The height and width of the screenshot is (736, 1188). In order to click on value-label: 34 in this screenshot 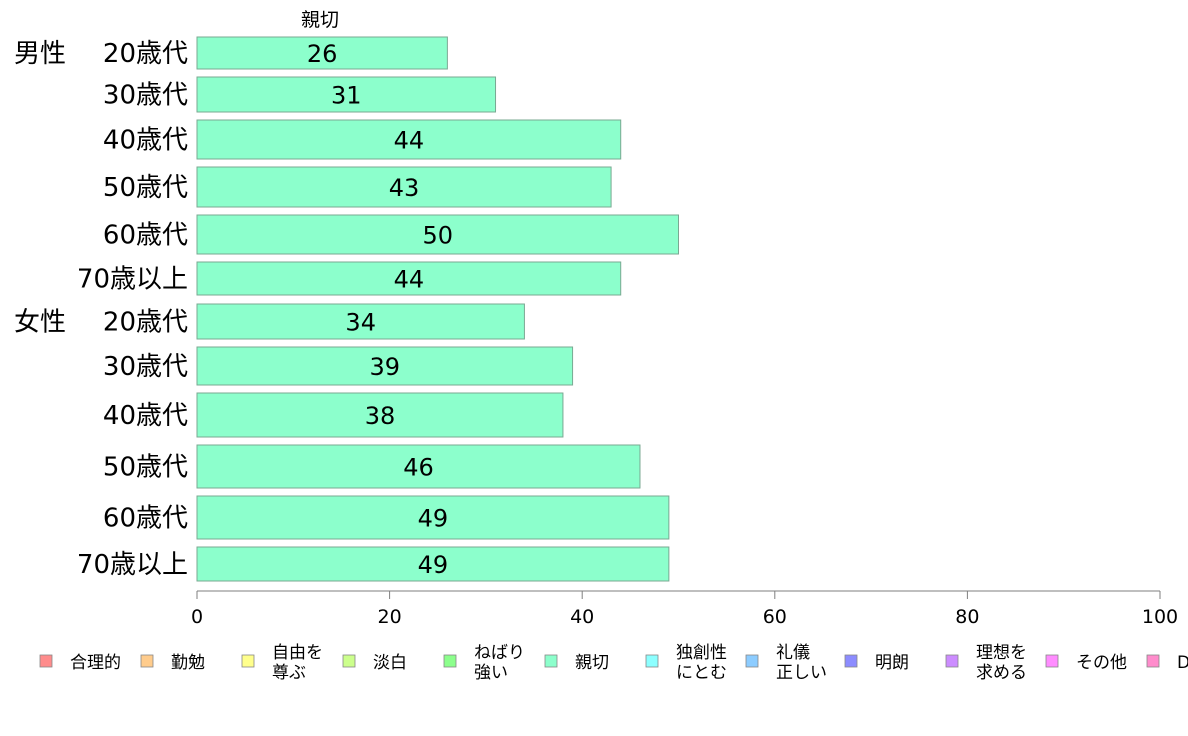, I will do `click(360, 323)`.